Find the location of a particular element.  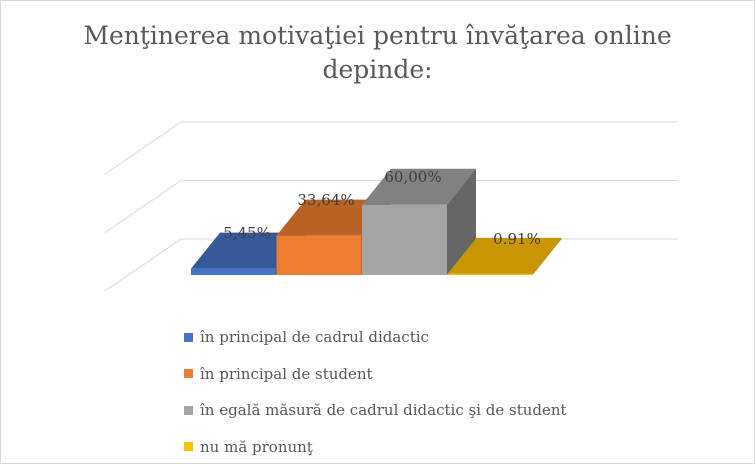

data-label: 60,00% is located at coordinates (412, 177).